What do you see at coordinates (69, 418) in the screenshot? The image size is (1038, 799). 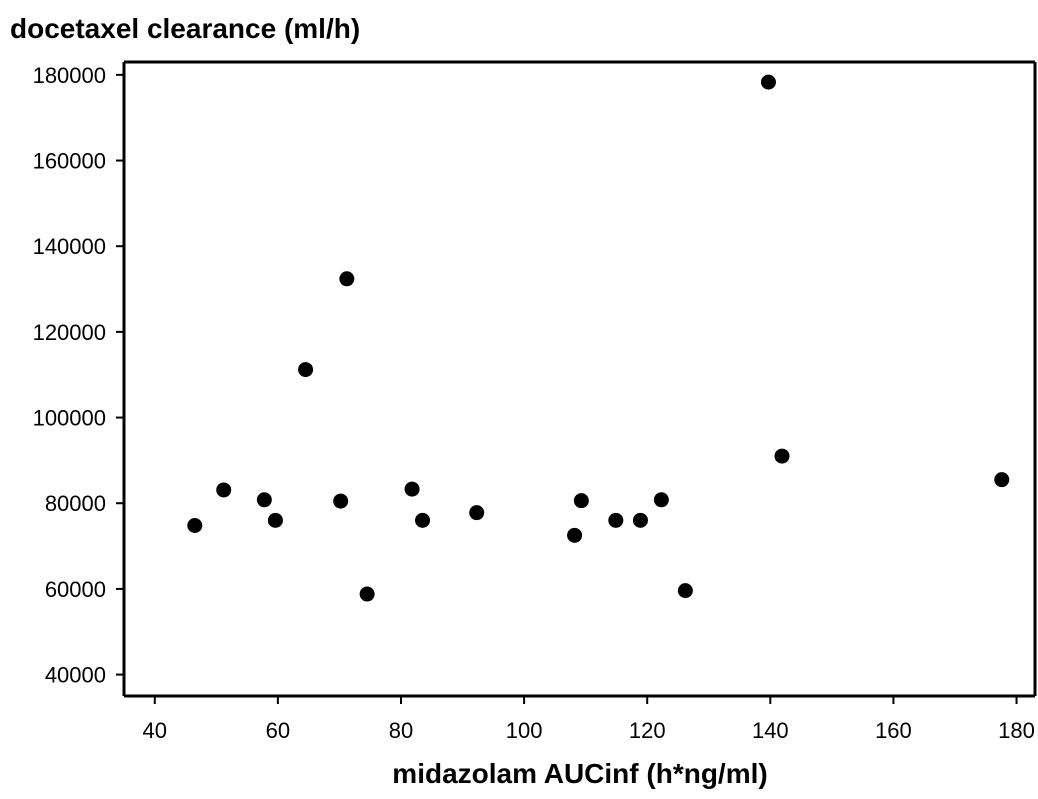 I see `y-tick-label: 100000` at bounding box center [69, 418].